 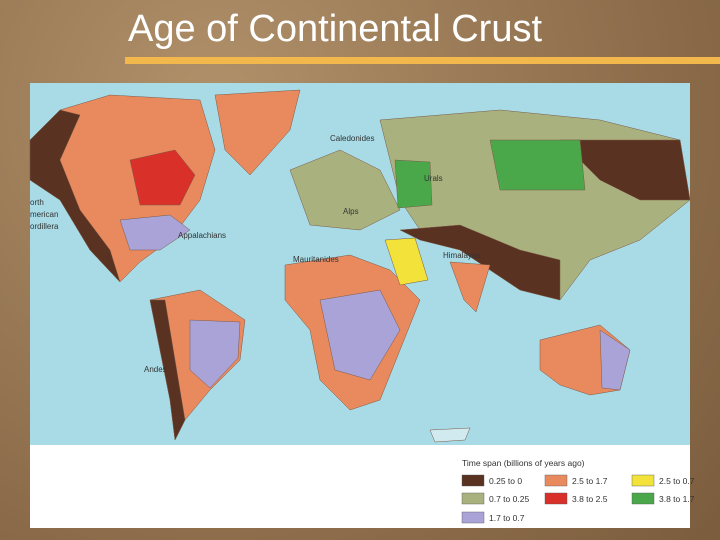 I want to click on map-label: orth, so click(x=37, y=202).